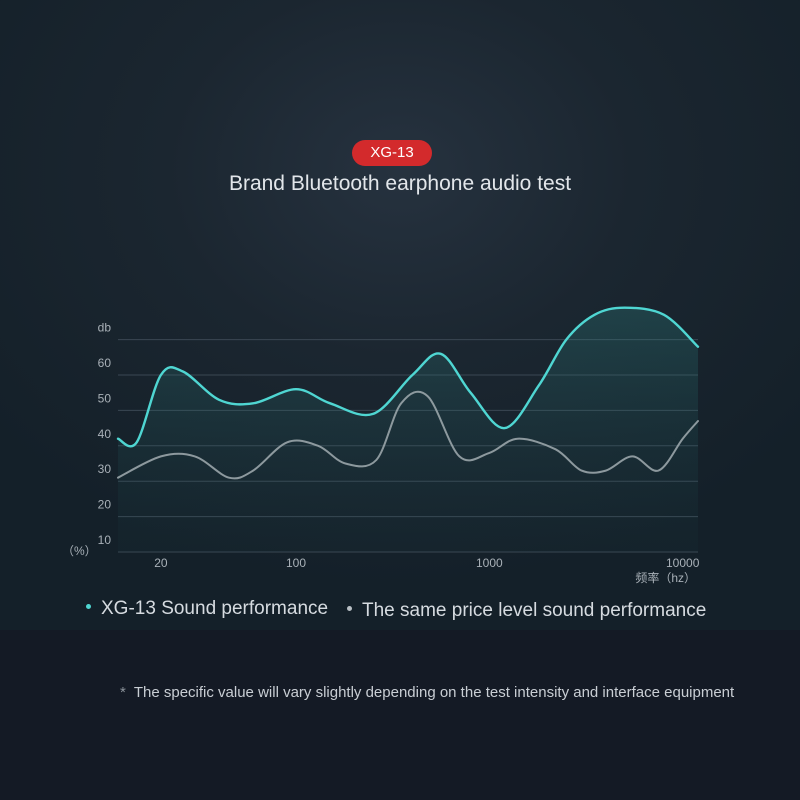  I want to click on legend-label-comparison: The same price level sound performance, so click(534, 610).